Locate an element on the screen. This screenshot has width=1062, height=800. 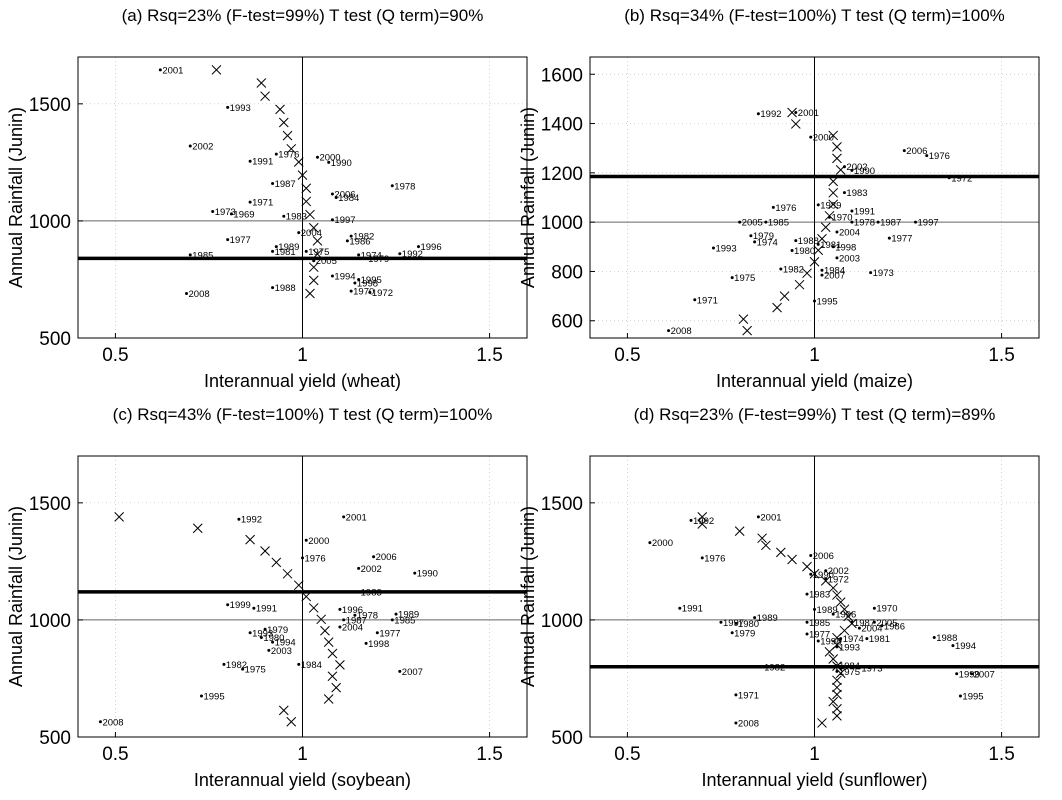
point-year-label: 1994 is located at coordinates (285, 643).